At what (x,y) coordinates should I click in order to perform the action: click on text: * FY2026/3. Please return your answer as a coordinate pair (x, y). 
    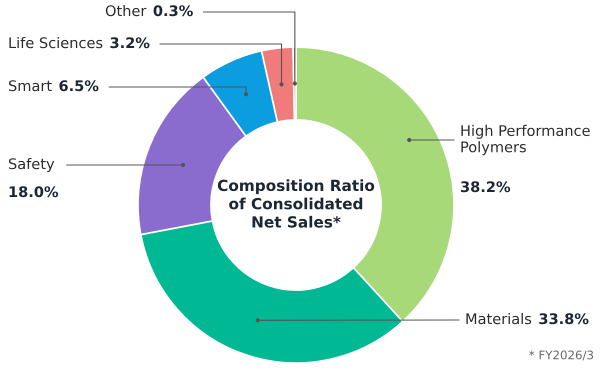
    Looking at the image, I should click on (561, 355).